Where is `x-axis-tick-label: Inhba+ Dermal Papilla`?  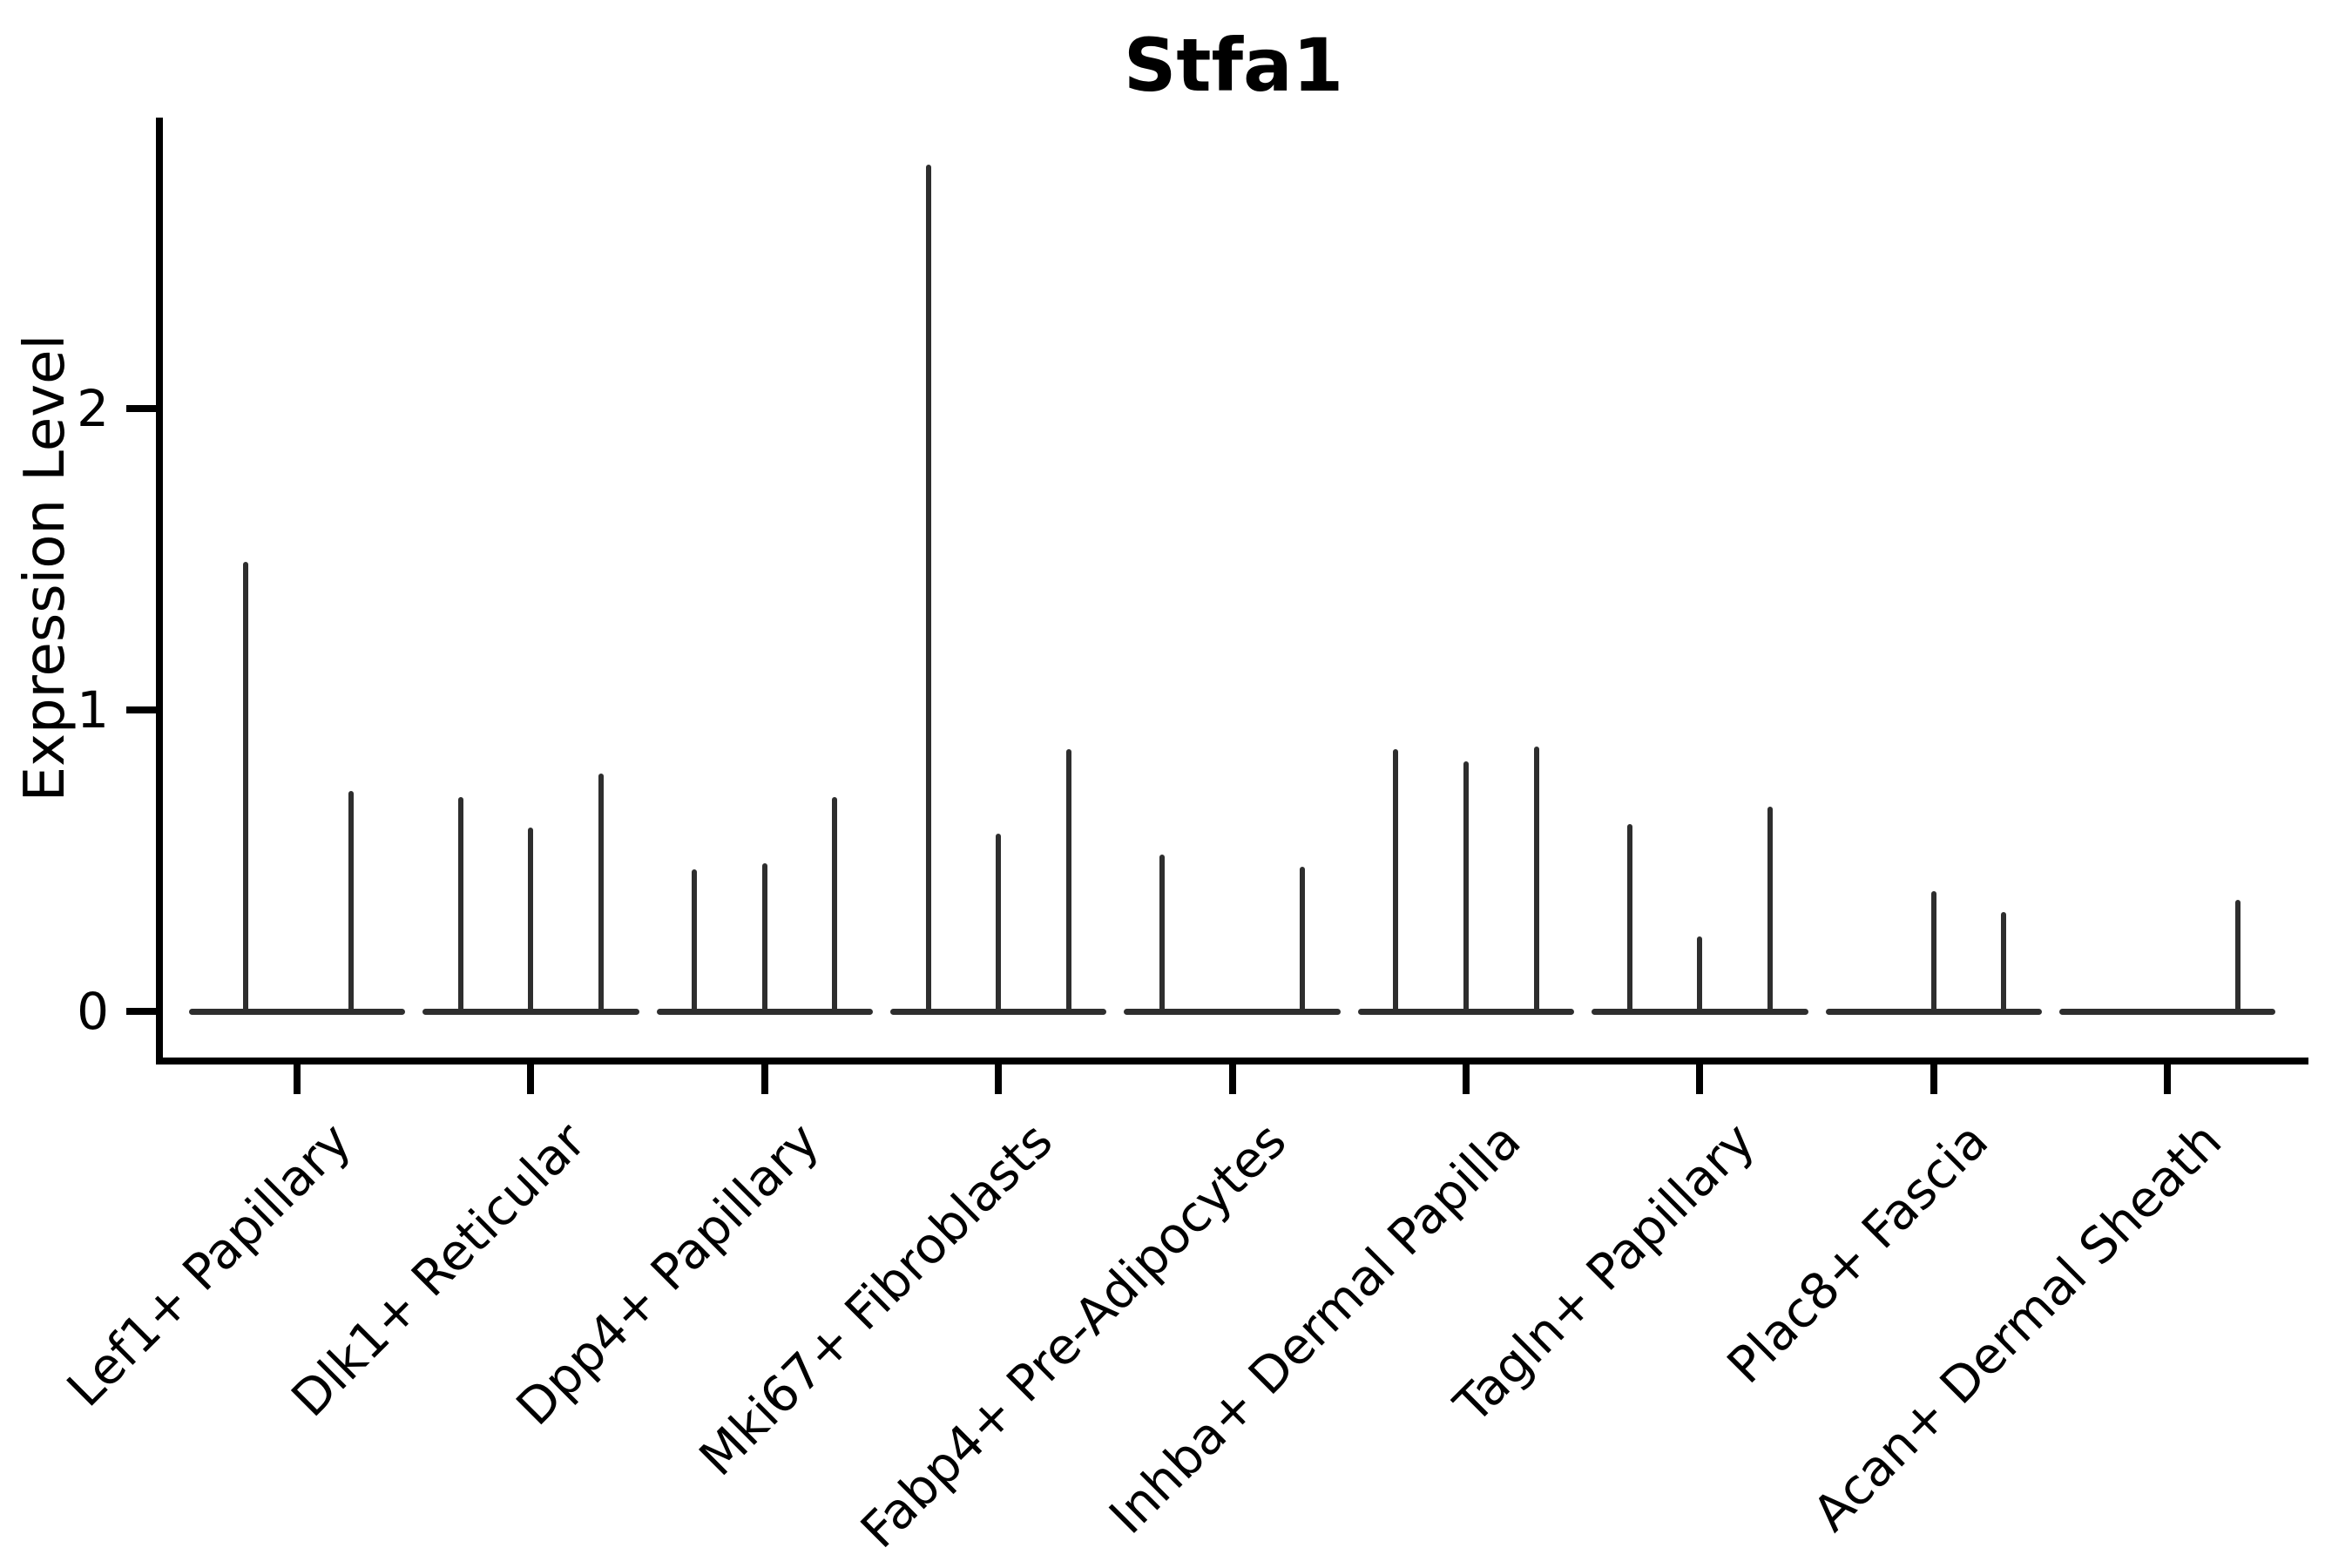 x-axis-tick-label: Inhba+ Dermal Papilla is located at coordinates (1315, 1329).